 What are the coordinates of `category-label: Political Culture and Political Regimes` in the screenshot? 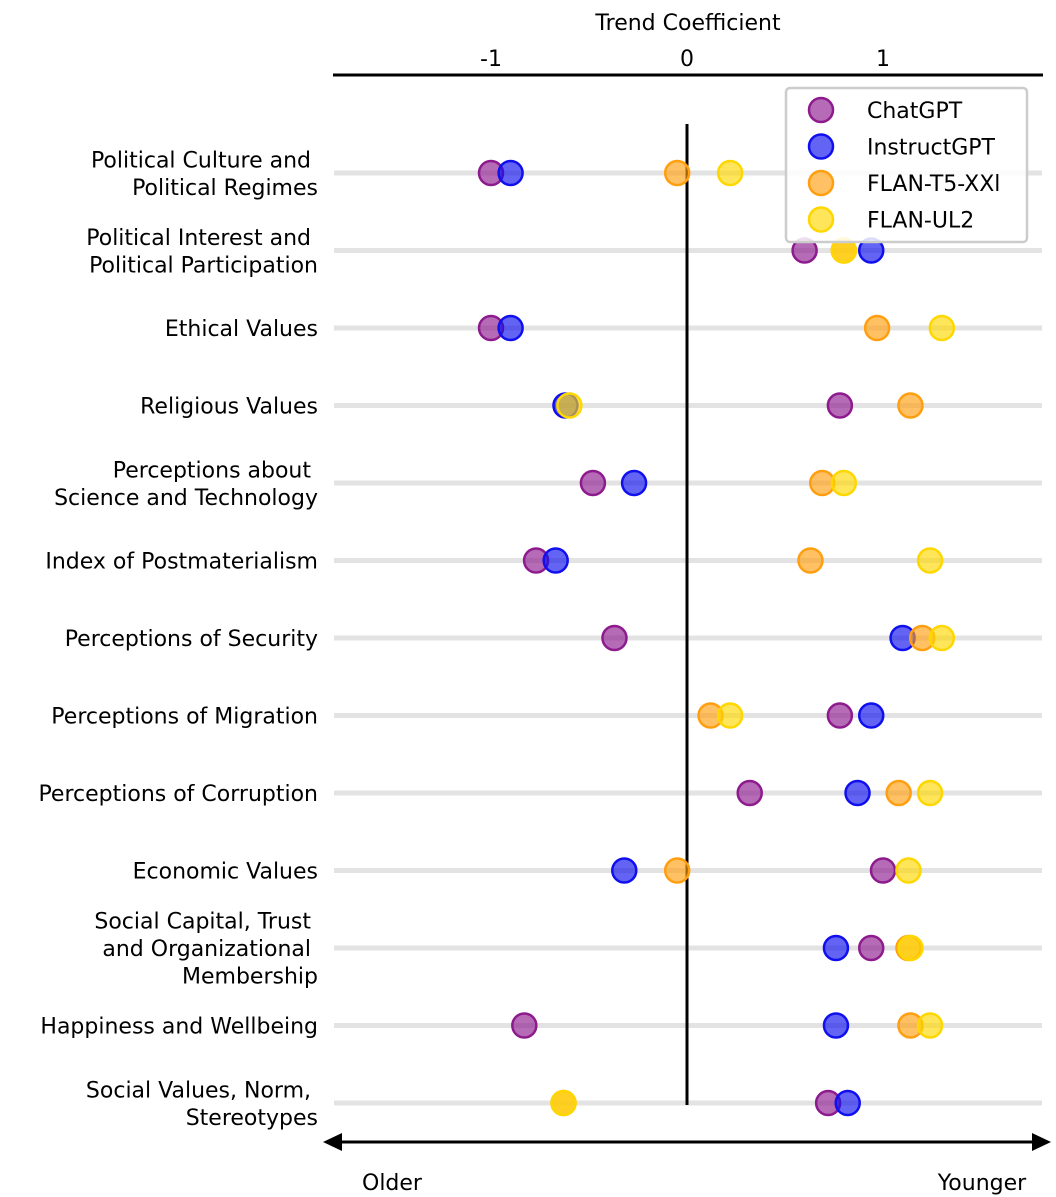 It's located at (204, 174).